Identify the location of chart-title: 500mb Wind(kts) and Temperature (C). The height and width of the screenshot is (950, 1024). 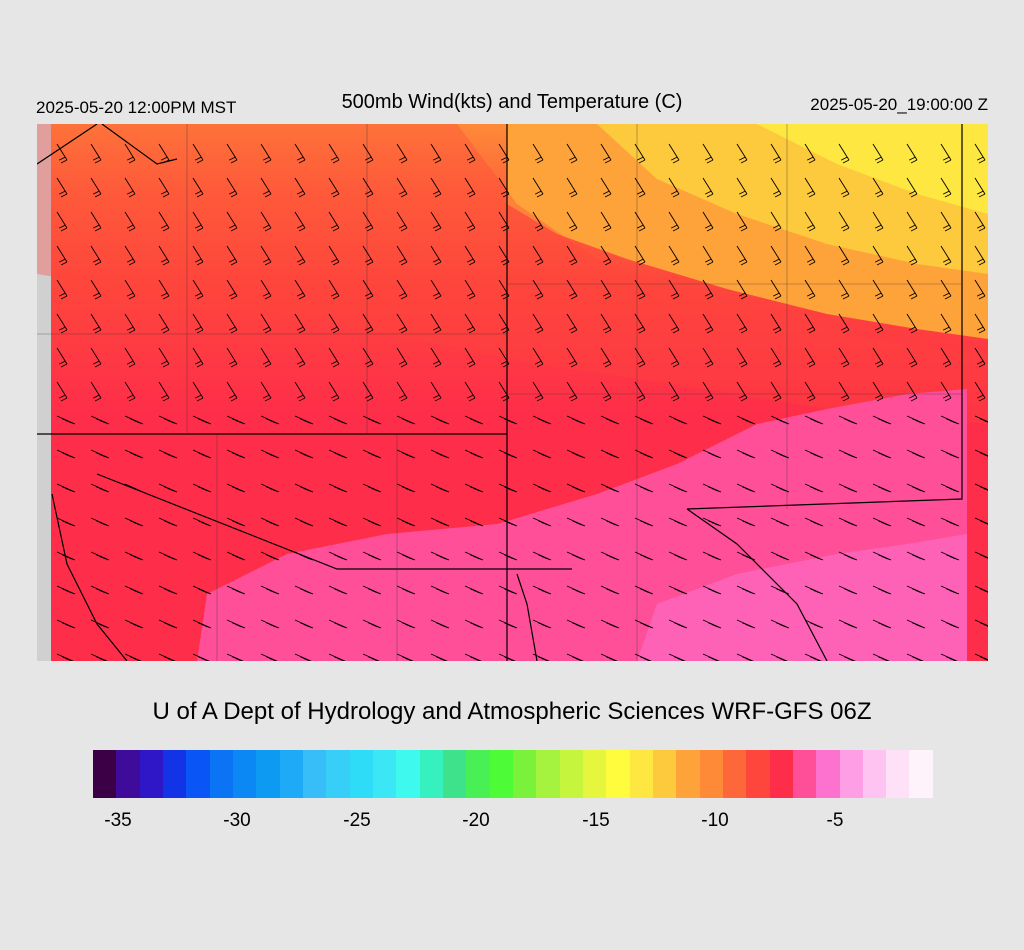
(512, 102).